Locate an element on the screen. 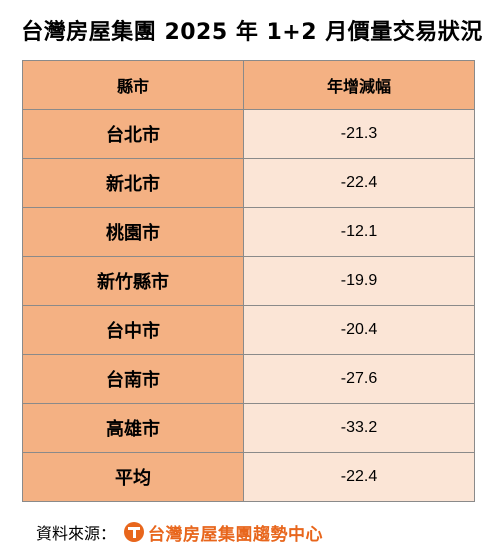  yoy-change-cell: -21.3 is located at coordinates (359, 134).